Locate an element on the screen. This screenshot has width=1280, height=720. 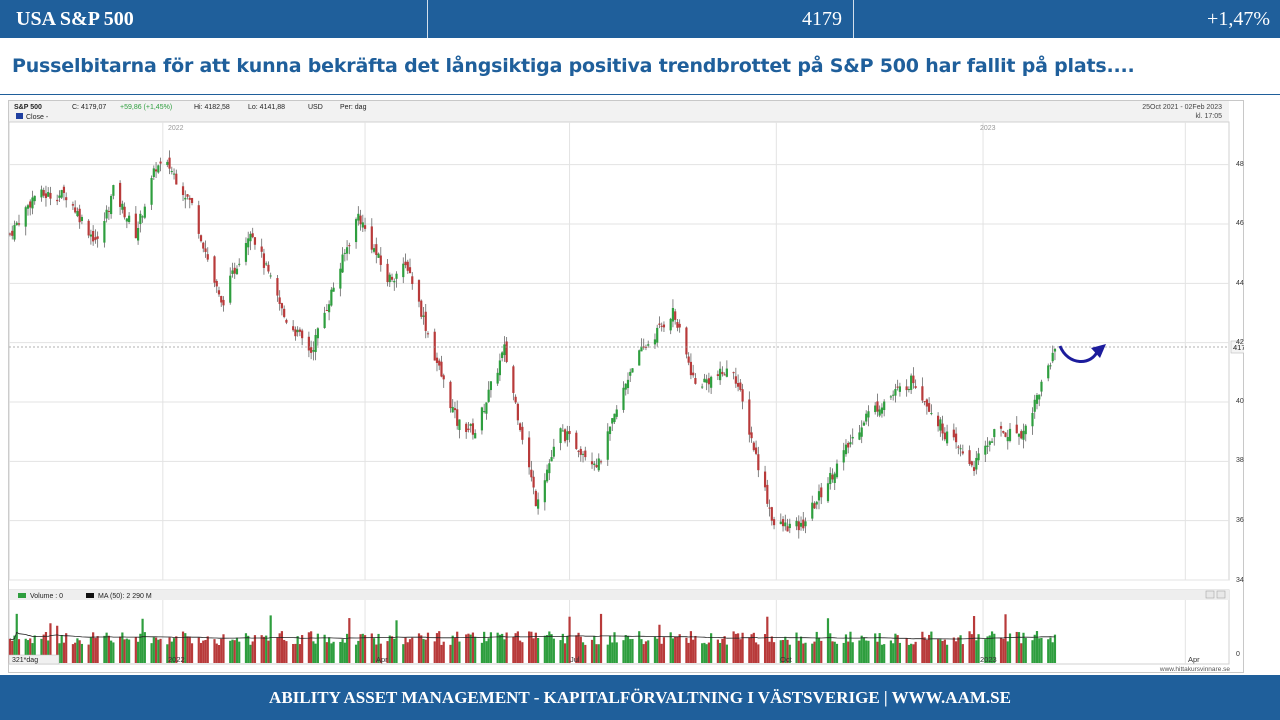
x-tick-label: Apr is located at coordinates (1194, 659).